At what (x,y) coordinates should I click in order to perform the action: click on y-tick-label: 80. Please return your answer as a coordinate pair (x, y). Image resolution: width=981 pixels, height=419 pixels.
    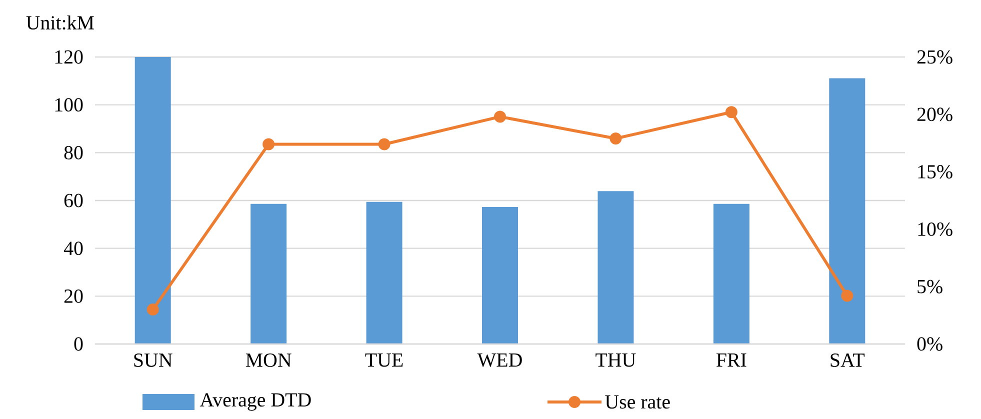
    Looking at the image, I should click on (73, 153).